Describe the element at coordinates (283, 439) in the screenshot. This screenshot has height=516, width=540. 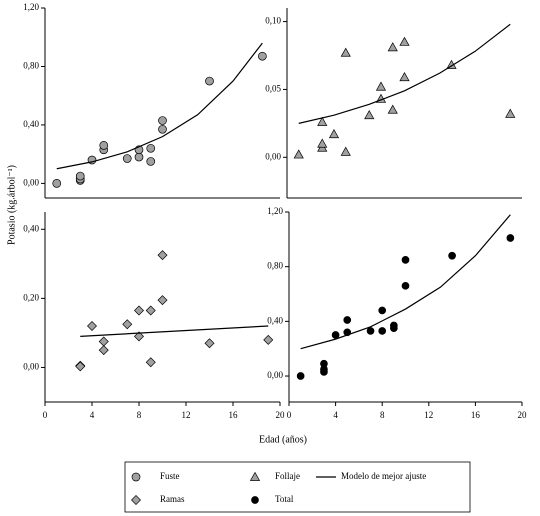
I see `x-axis-label: Edad (años)` at that location.